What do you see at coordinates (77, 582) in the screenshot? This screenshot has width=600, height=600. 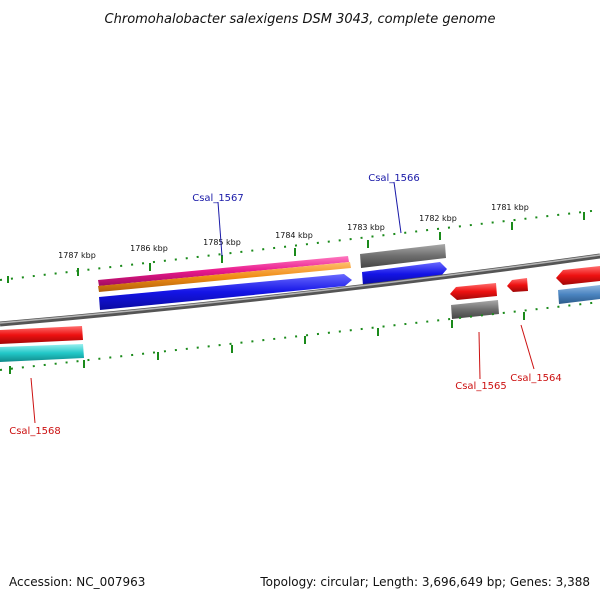 I see `accession-text: Accession: NC_007963` at bounding box center [77, 582].